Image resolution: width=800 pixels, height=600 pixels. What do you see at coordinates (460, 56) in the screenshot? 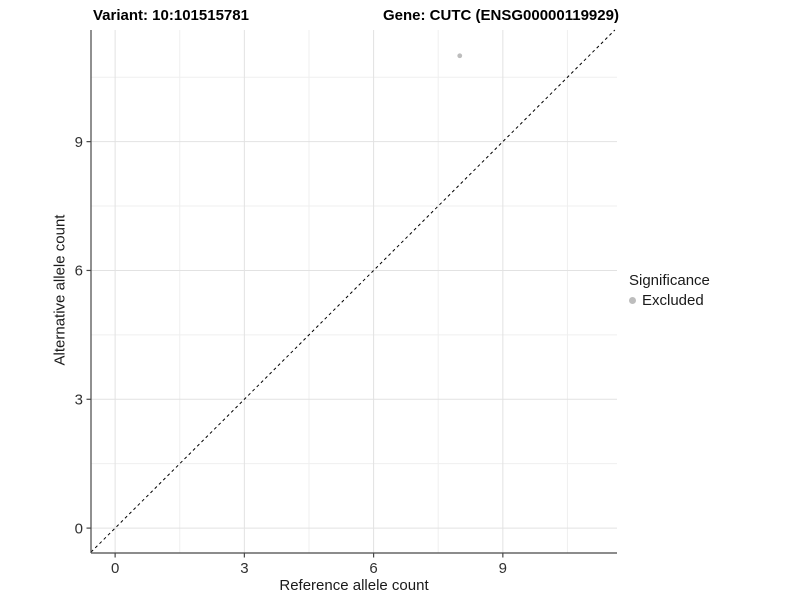
I see `data-point` at bounding box center [460, 56].